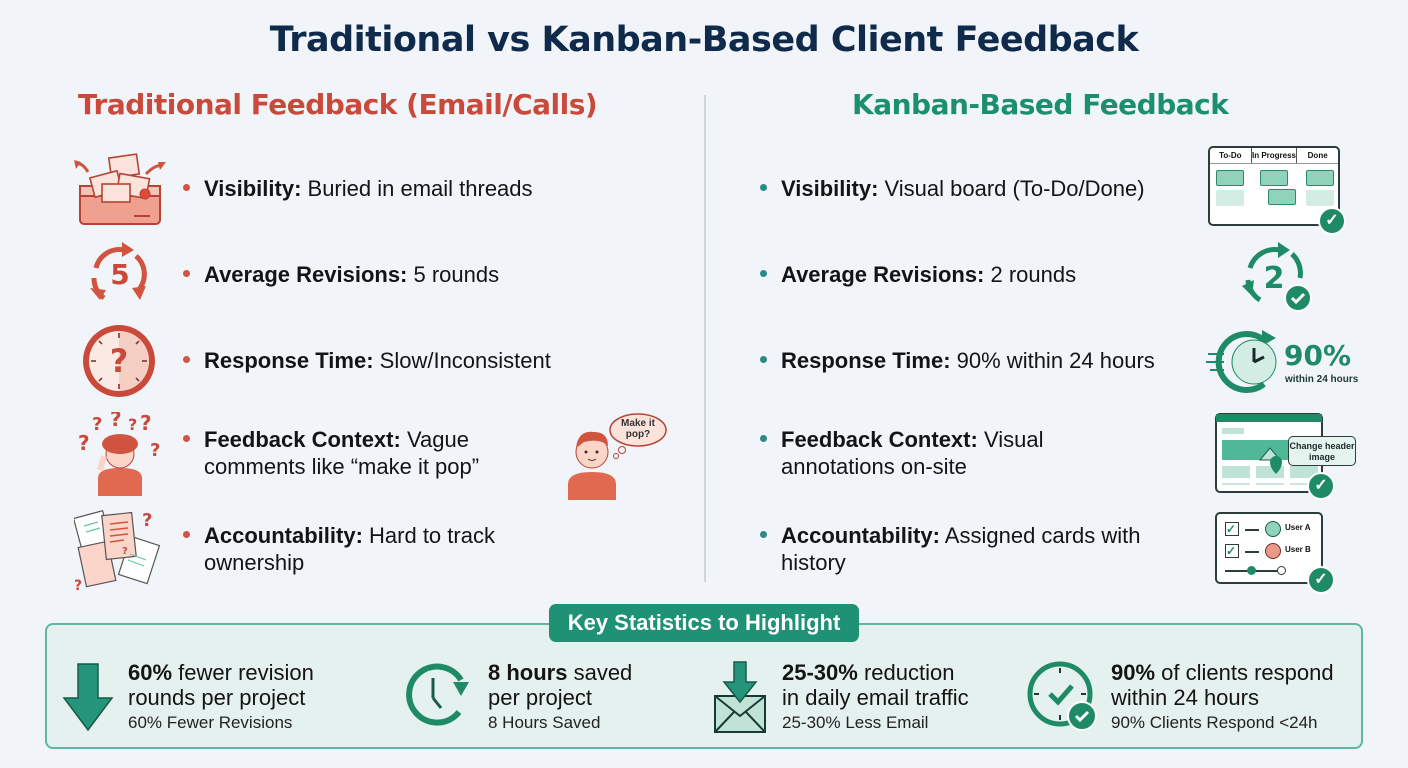 Image resolution: width=1408 pixels, height=768 pixels. I want to click on stat-desc: fewer revision, so click(243, 672).